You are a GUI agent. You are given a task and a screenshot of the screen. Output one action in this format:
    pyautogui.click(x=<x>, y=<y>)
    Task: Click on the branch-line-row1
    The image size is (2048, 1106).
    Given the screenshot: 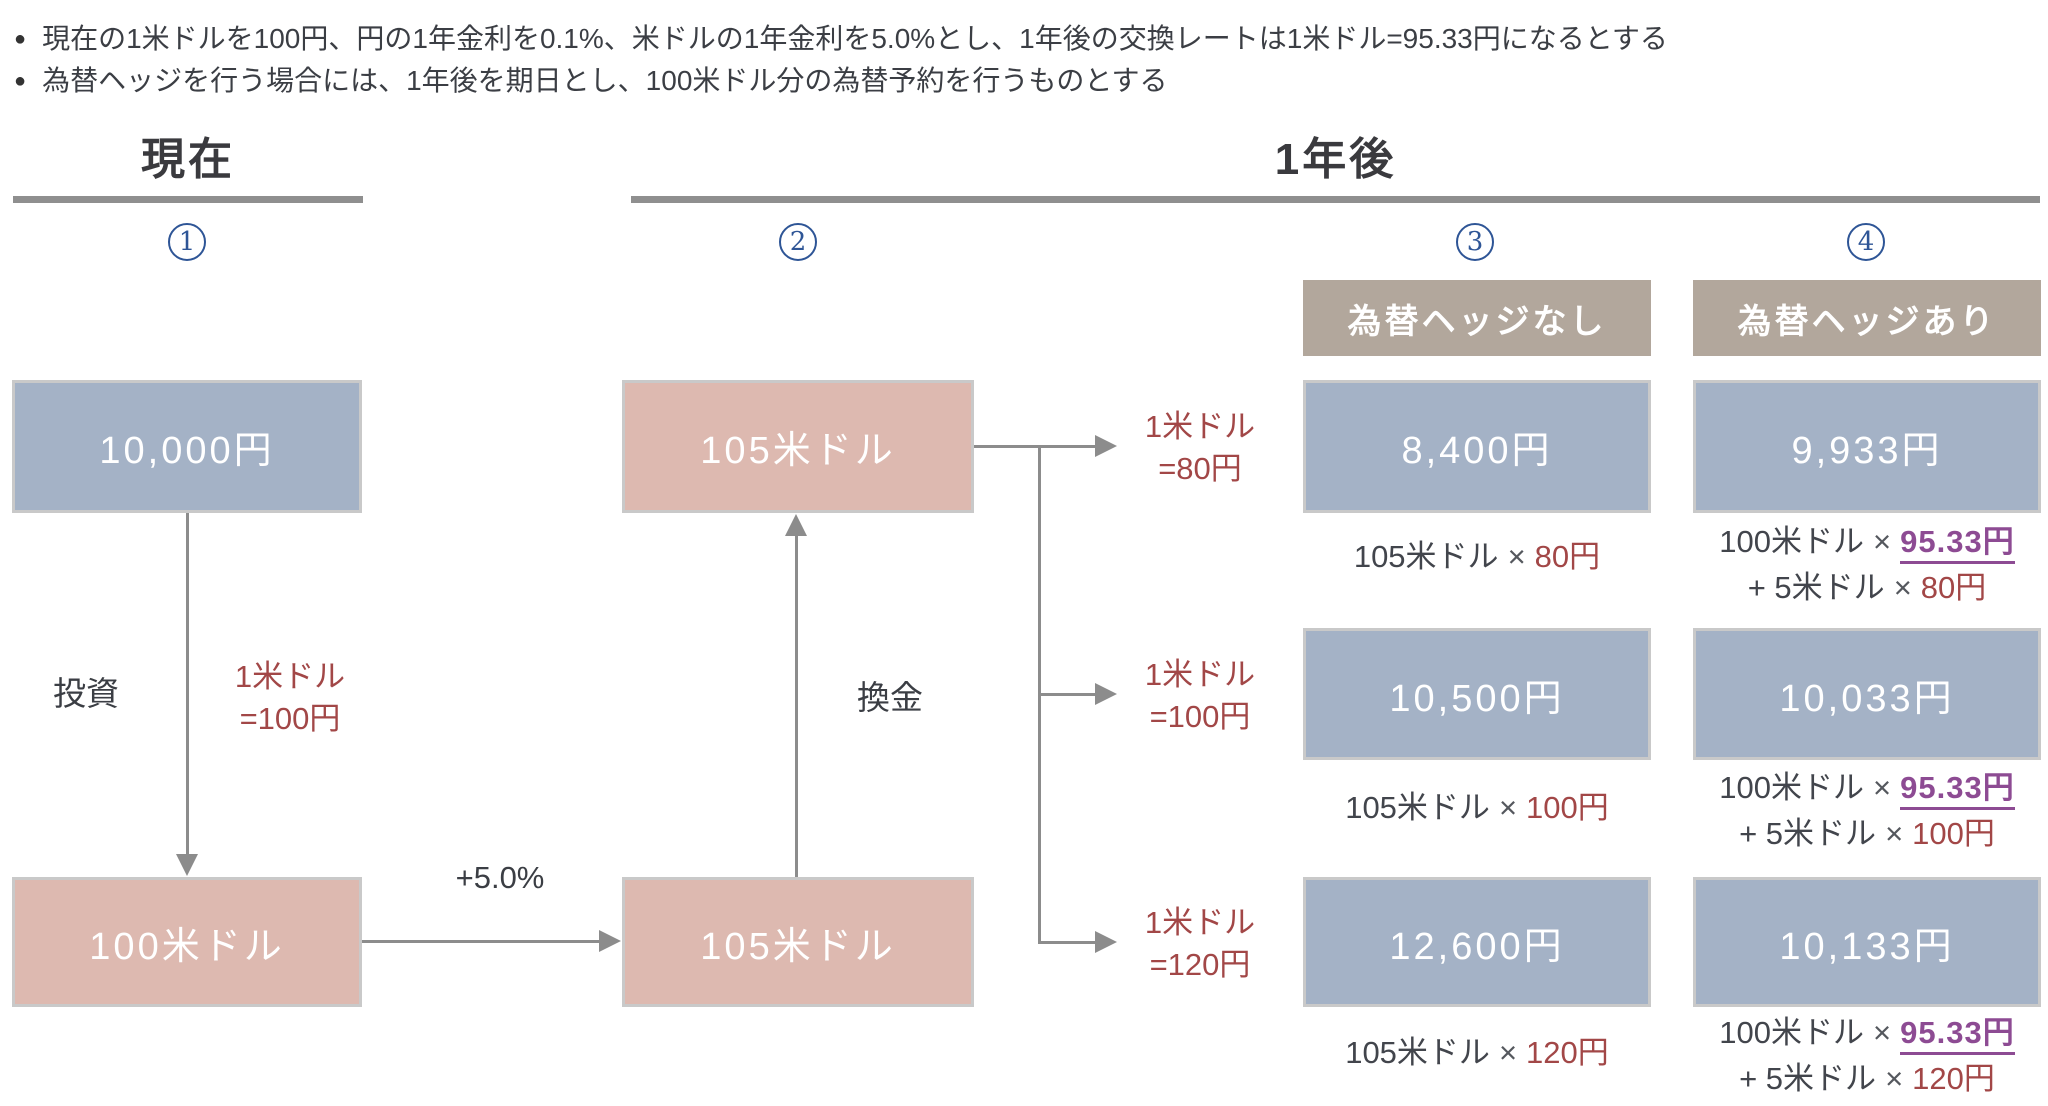 What is the action you would take?
    pyautogui.click(x=1034, y=446)
    